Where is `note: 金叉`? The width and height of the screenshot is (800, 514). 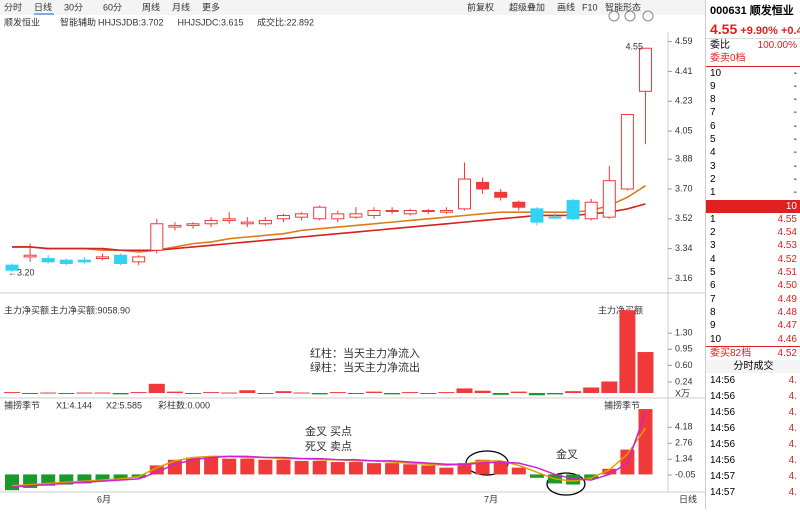
note: 金叉 is located at coordinates (567, 454).